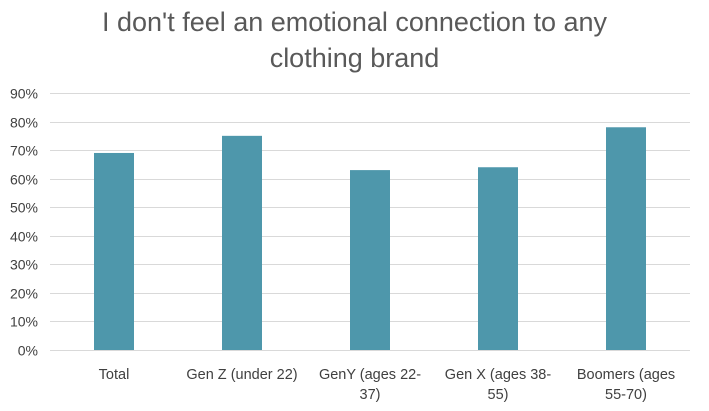 This screenshot has height=411, width=709. Describe the element at coordinates (114, 375) in the screenshot. I see `x-category-label: Total` at that location.